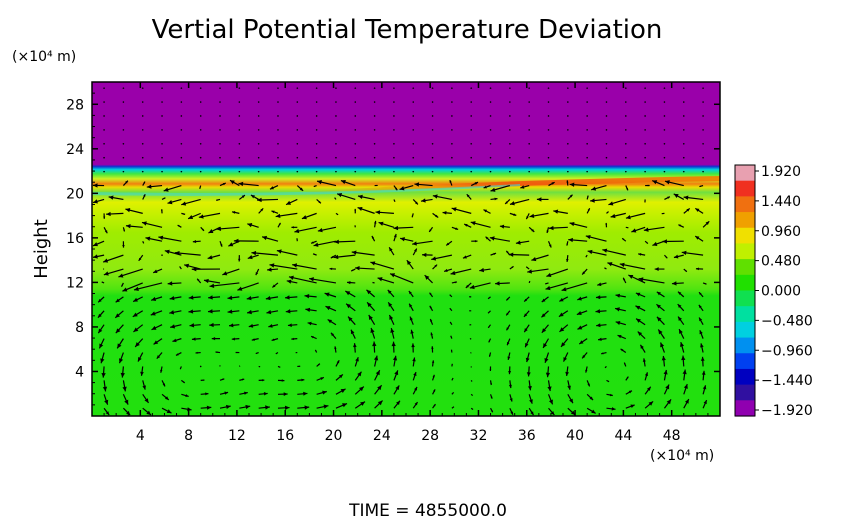 The width and height of the screenshot is (854, 519). Describe the element at coordinates (479, 436) in the screenshot. I see `x-tick-label: 32` at that location.